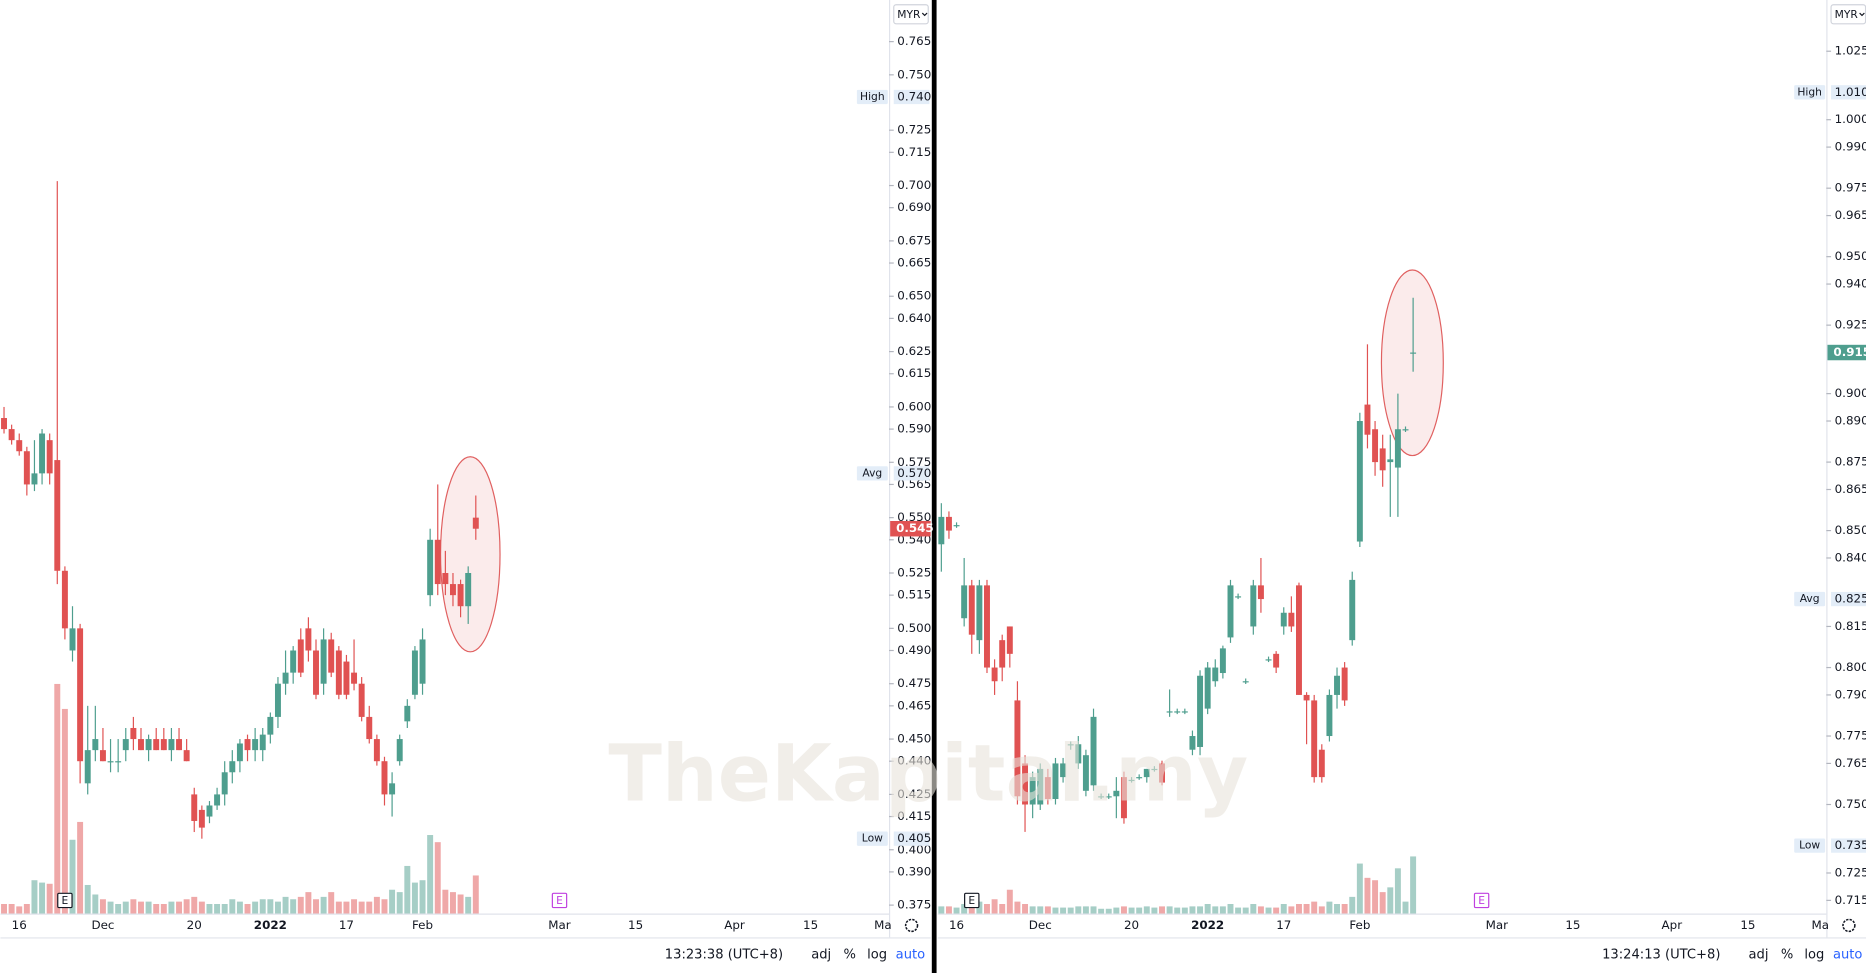 The image size is (1866, 973). Describe the element at coordinates (1850, 51) in the screenshot. I see `y-tick-label: 1.025` at that location.